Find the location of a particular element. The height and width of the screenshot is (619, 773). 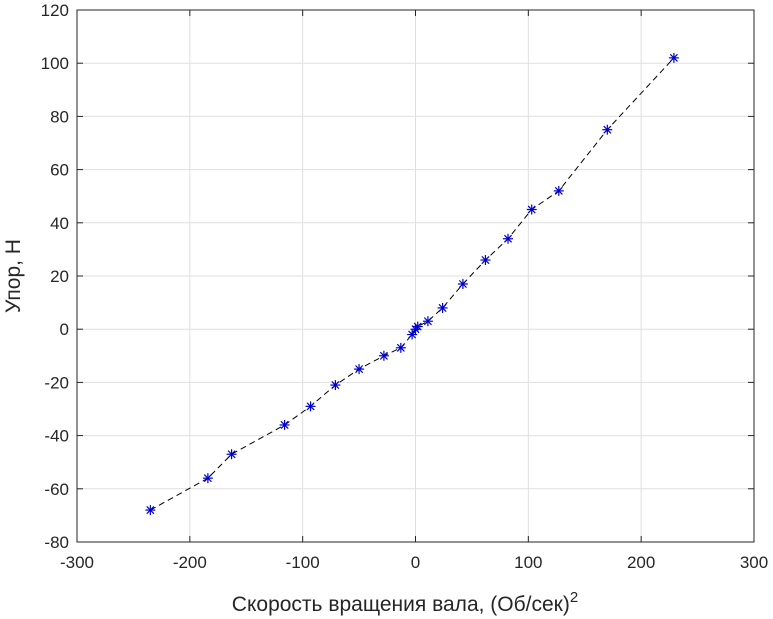

y-tick-label: 0 is located at coordinates (64, 329).